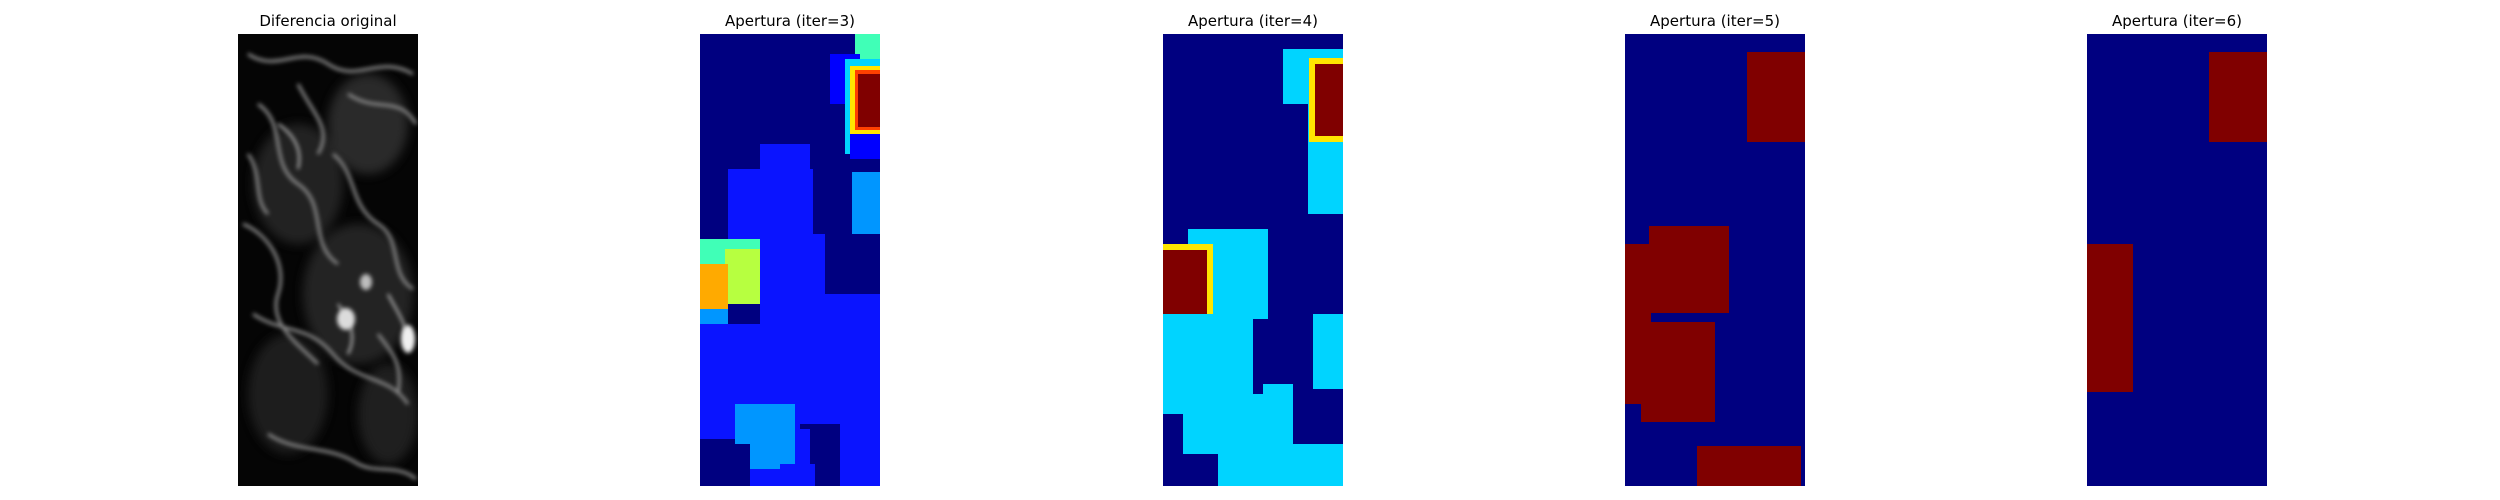 The image size is (2500, 500). What do you see at coordinates (2177, 21) in the screenshot?
I see `panel-title: Apertura (iter=6)` at bounding box center [2177, 21].